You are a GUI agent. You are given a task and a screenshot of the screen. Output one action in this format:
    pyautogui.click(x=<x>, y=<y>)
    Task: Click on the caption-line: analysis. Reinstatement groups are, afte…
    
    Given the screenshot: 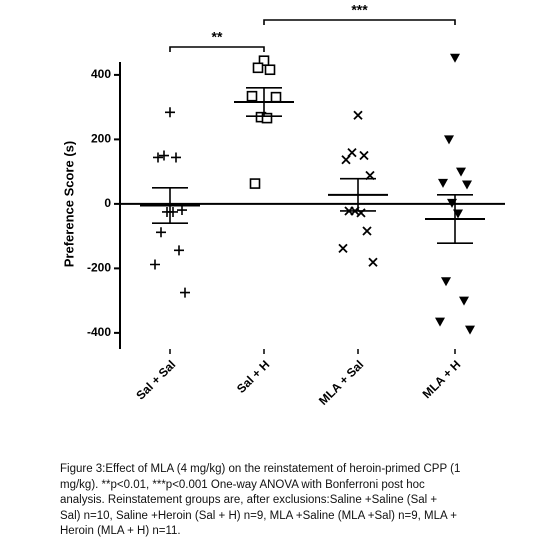 What is the action you would take?
    pyautogui.click(x=249, y=500)
    